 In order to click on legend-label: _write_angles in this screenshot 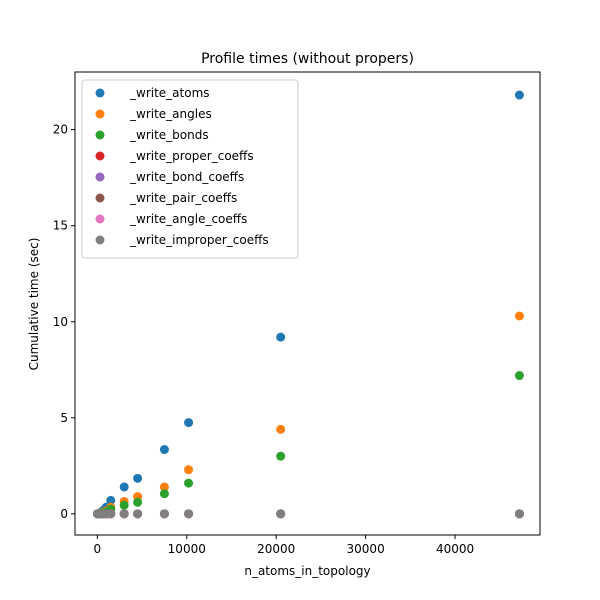, I will do `click(170, 114)`.